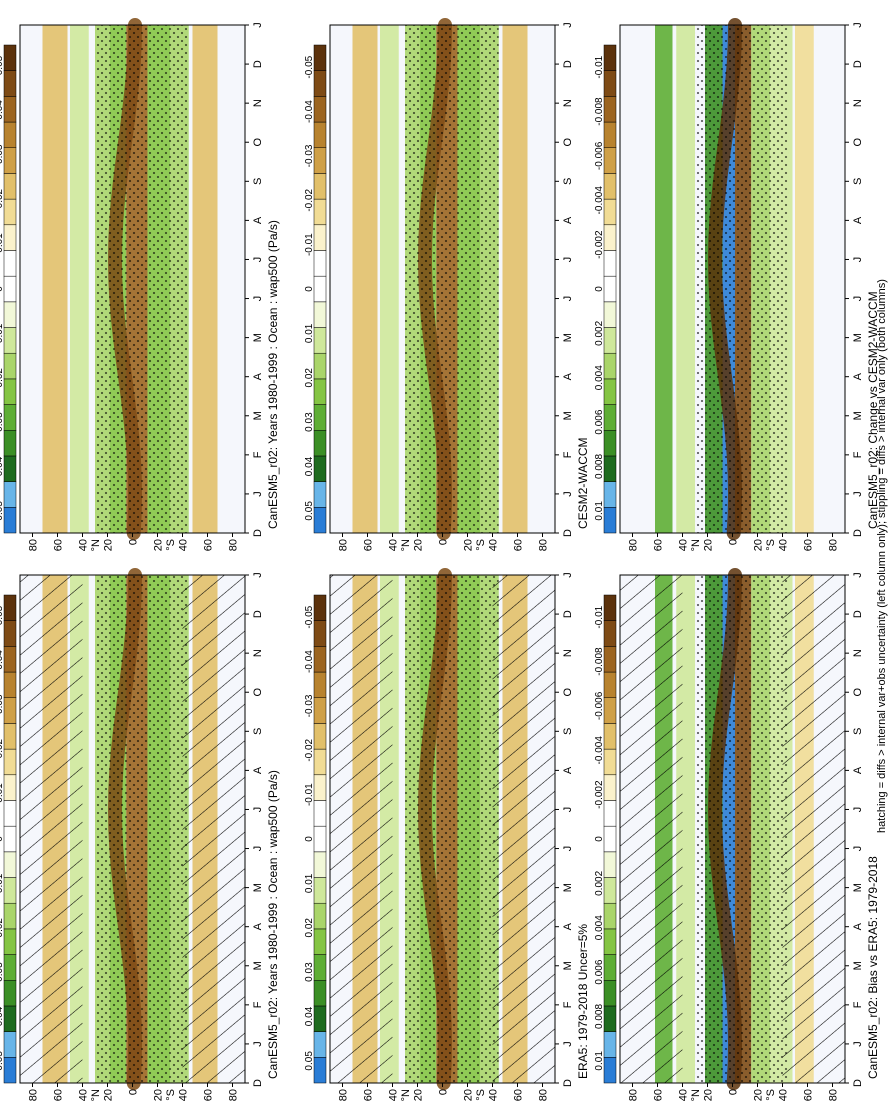  What do you see at coordinates (599, 661) in the screenshot?
I see `colorbar-label: -0.008` at bounding box center [599, 661].